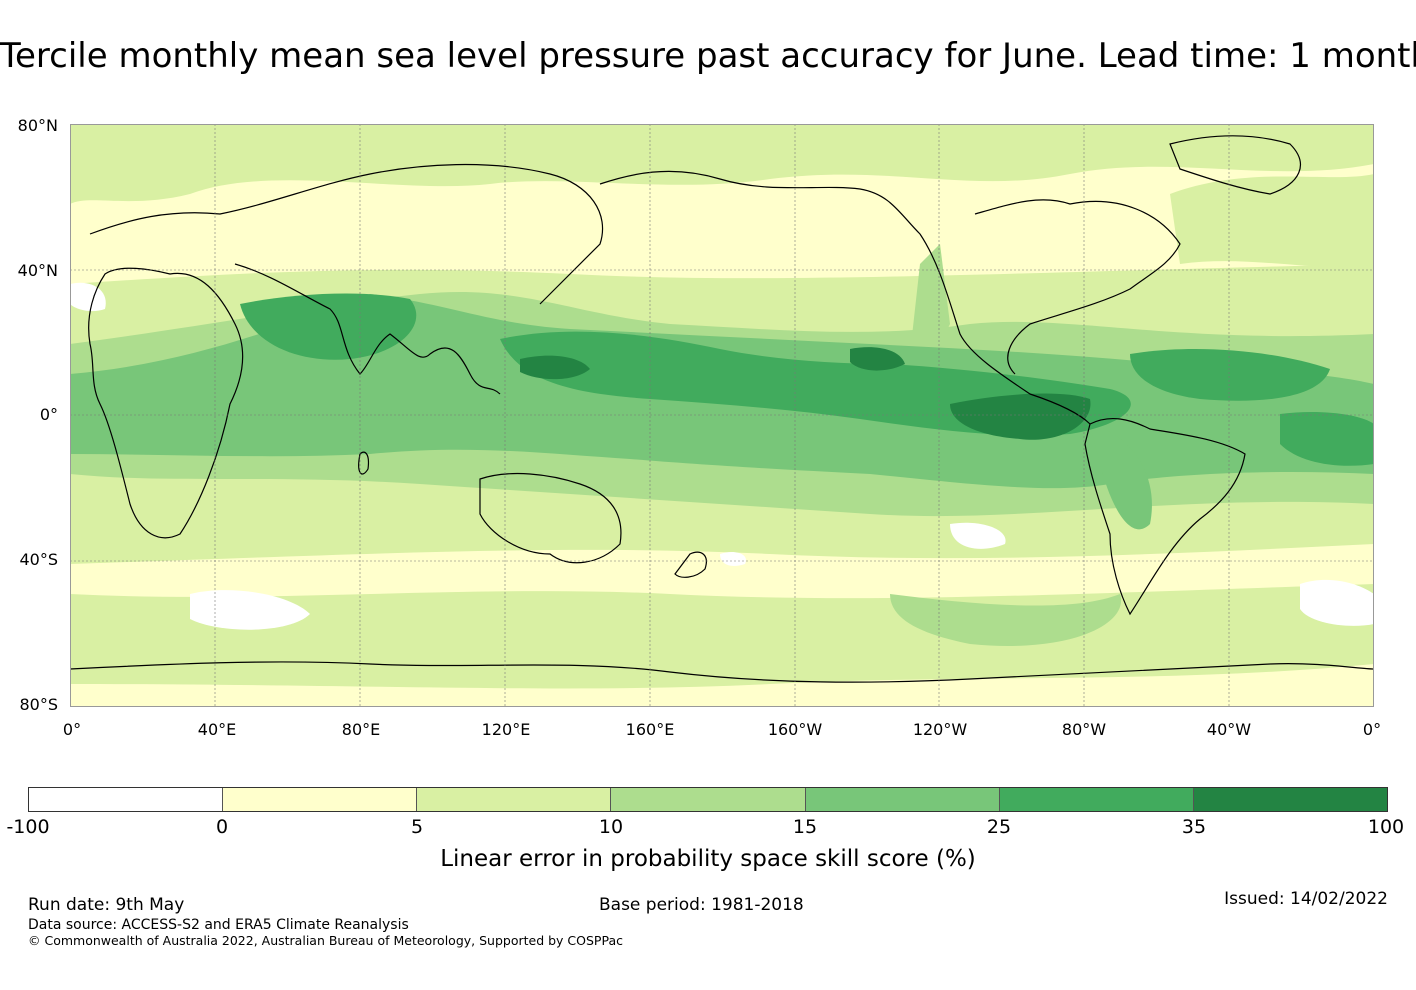 This screenshot has height=990, width=1416. Describe the element at coordinates (28, 827) in the screenshot. I see `colorbar-tick: -100` at that location.